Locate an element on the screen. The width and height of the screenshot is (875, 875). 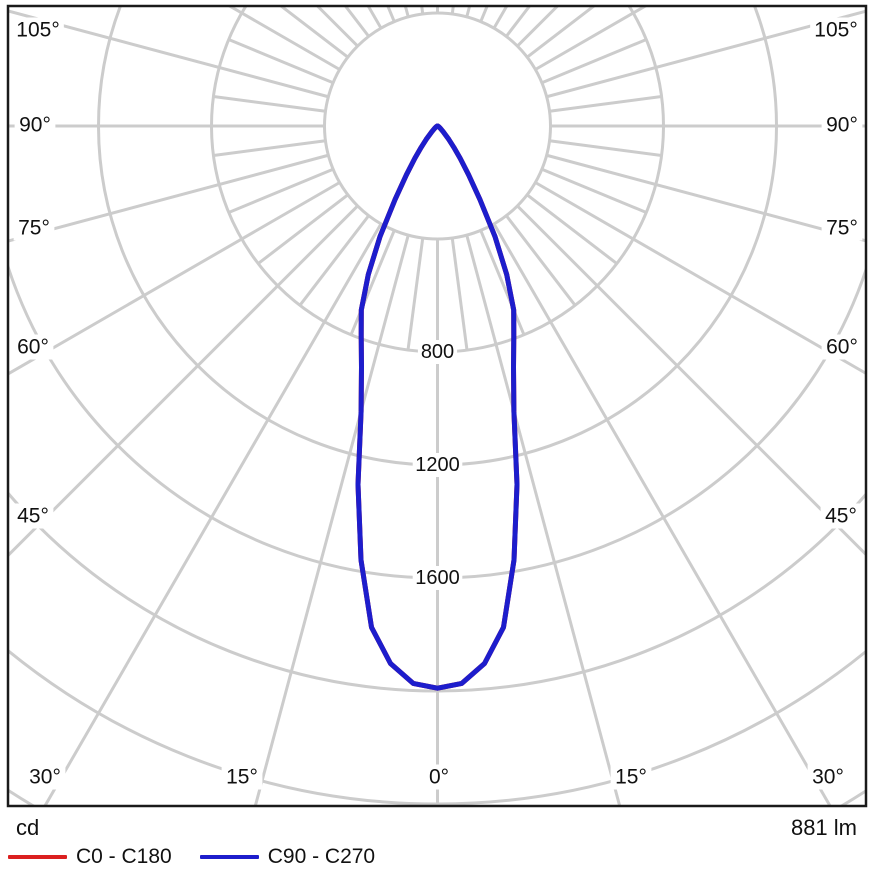
angle-tick-label: 0° is located at coordinates (439, 777).